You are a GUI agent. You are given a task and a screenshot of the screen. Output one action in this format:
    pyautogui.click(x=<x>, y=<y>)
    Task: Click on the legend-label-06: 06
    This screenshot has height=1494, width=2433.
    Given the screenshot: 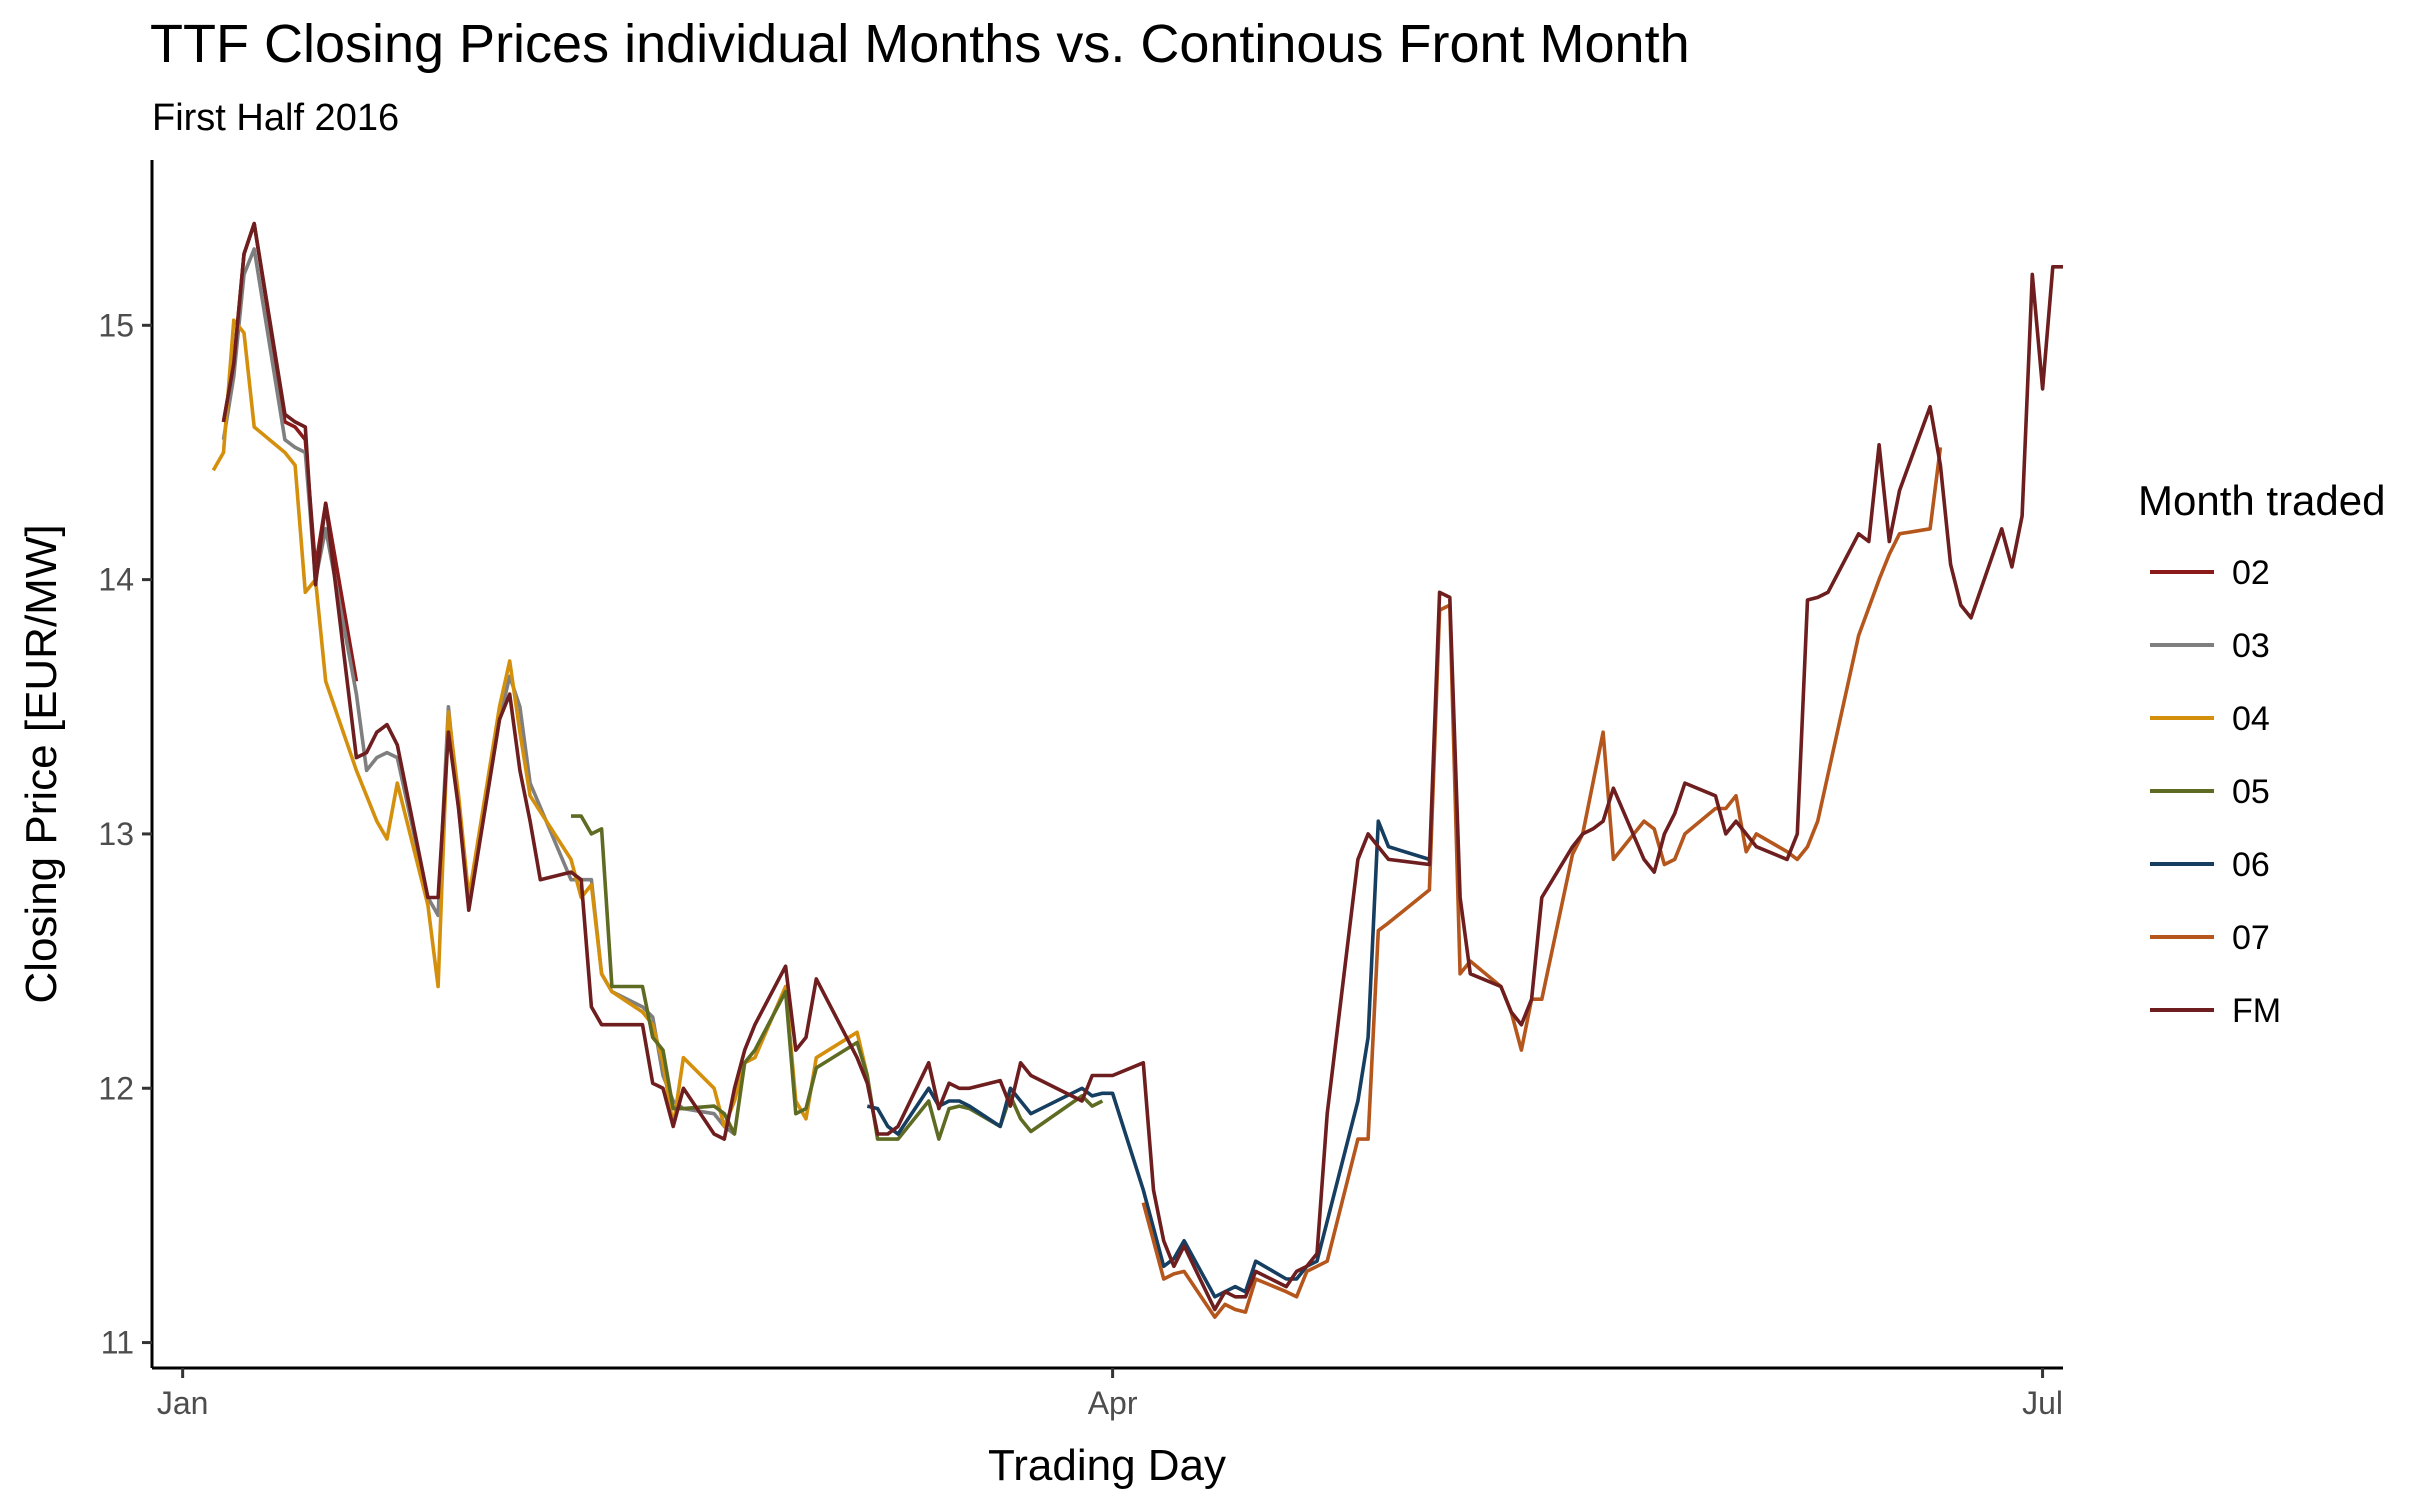 What is the action you would take?
    pyautogui.click(x=2251, y=865)
    